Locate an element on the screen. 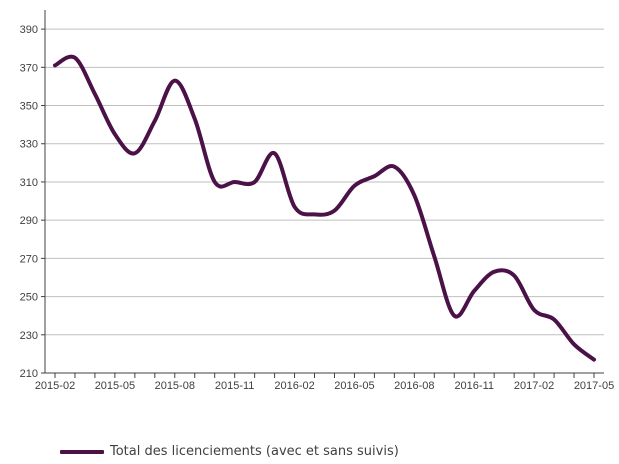  x-tick-label: 2016-05 is located at coordinates (354, 386).